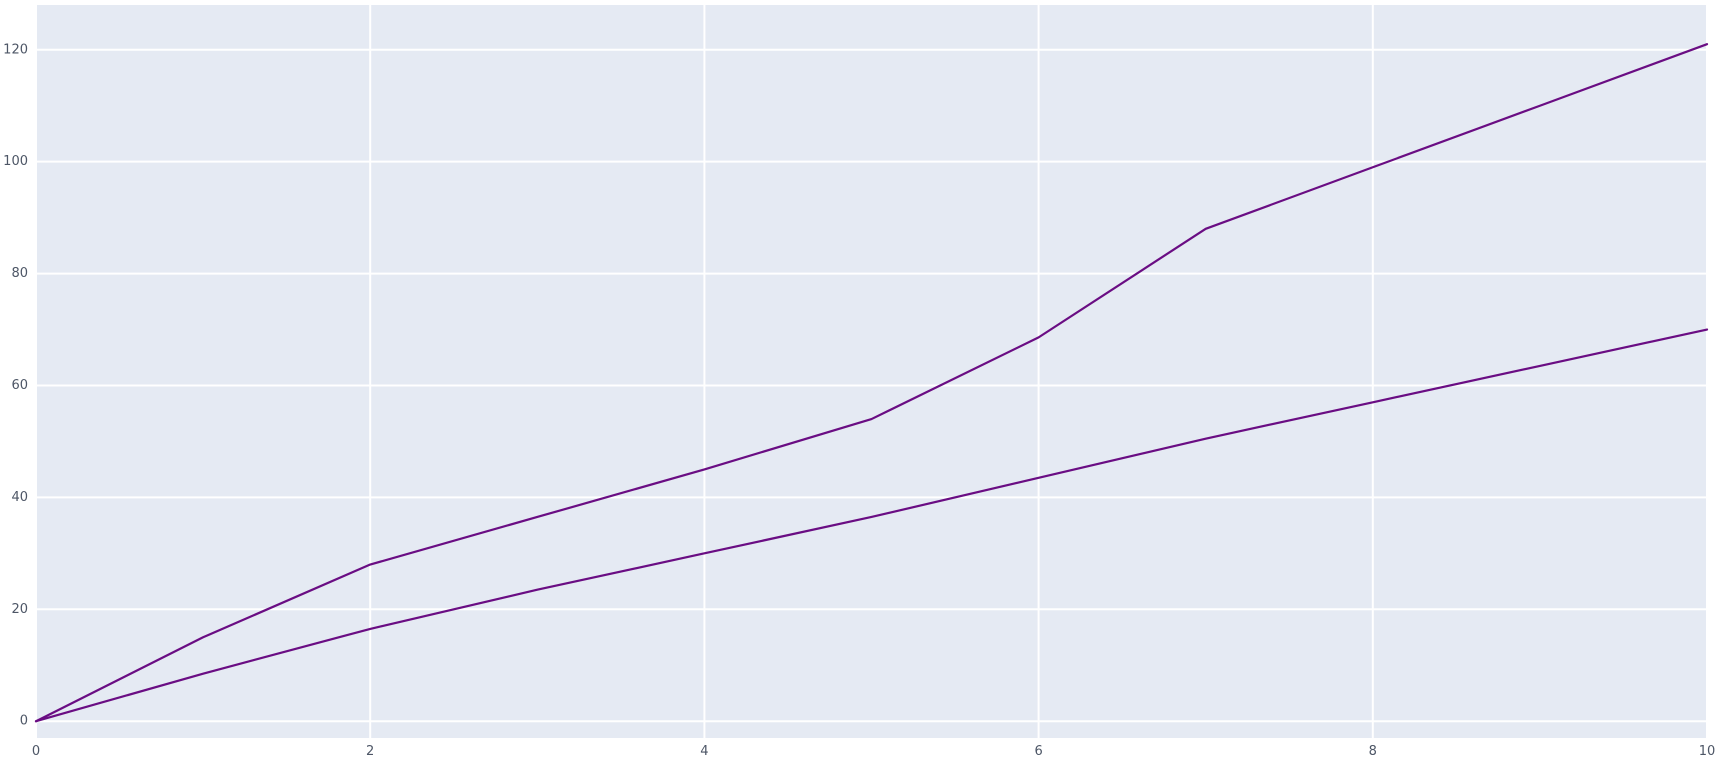 The width and height of the screenshot is (1722, 763). What do you see at coordinates (19, 273) in the screenshot?
I see `y-tick-label: 80` at bounding box center [19, 273].